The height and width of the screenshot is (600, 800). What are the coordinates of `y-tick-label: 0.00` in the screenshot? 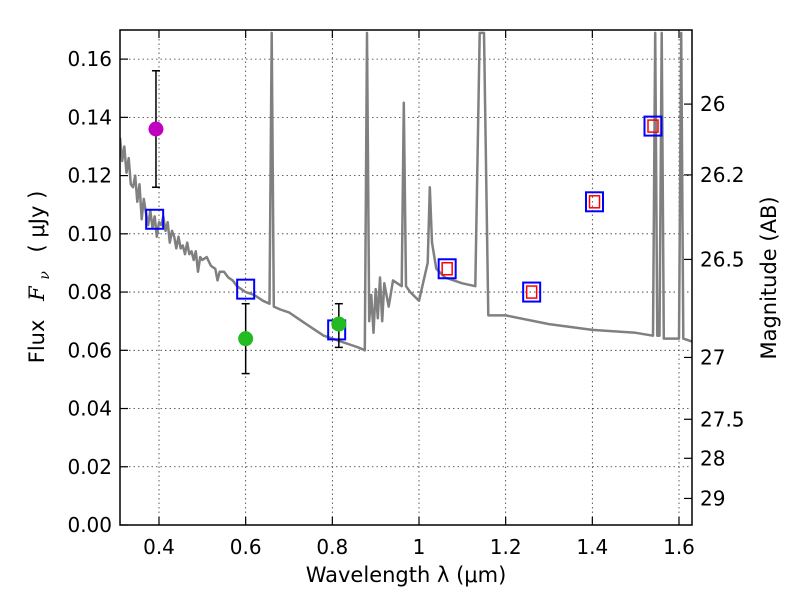 It's located at (89, 525).